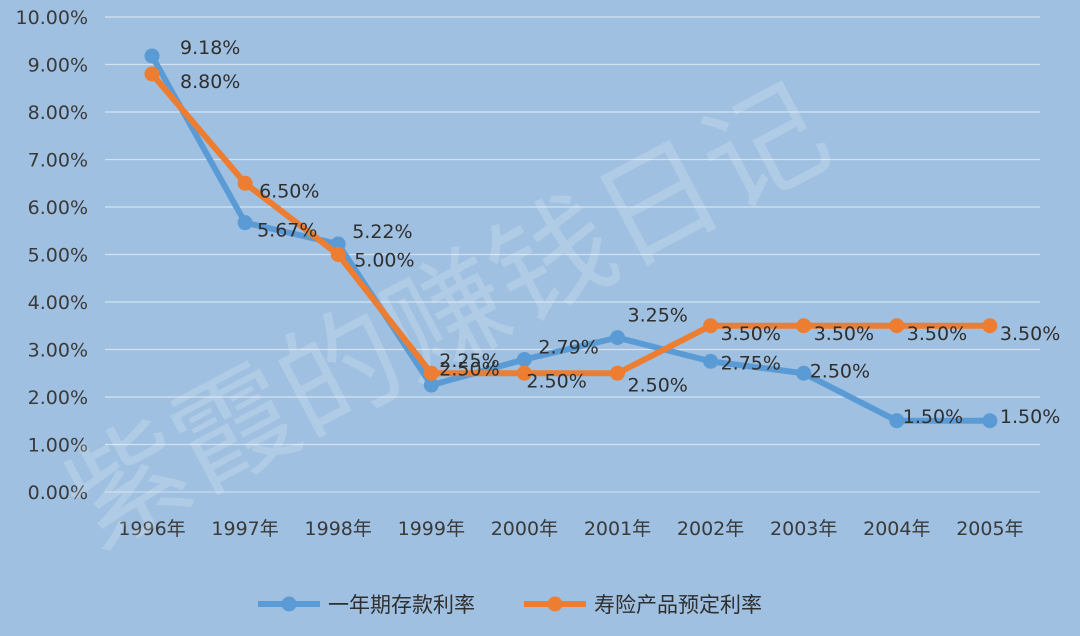  What do you see at coordinates (244, 529) in the screenshot?
I see `x-tick-label: 1997年` at bounding box center [244, 529].